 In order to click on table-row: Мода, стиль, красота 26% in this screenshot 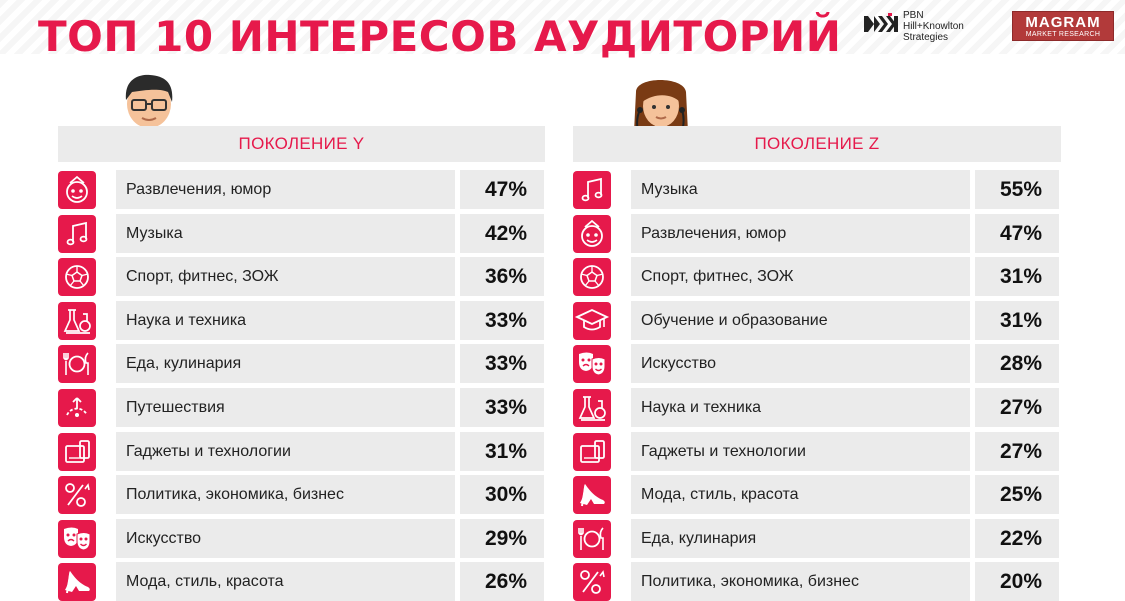, I will do `click(301, 581)`.